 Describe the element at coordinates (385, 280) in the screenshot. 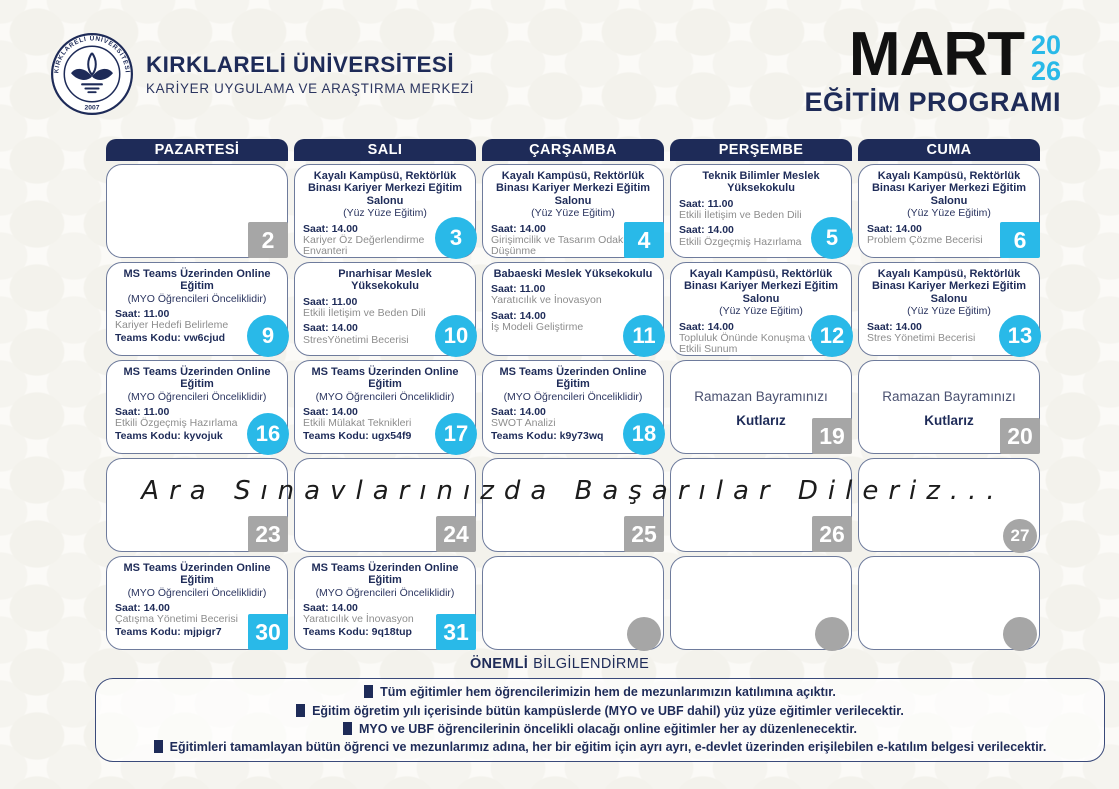

I see `event-title: Pınarhisar Meslek Yüksekokulu` at that location.